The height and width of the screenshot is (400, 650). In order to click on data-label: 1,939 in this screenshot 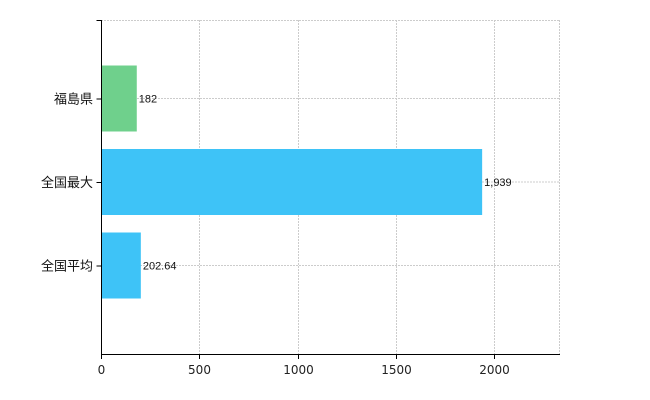, I will do `click(498, 183)`.